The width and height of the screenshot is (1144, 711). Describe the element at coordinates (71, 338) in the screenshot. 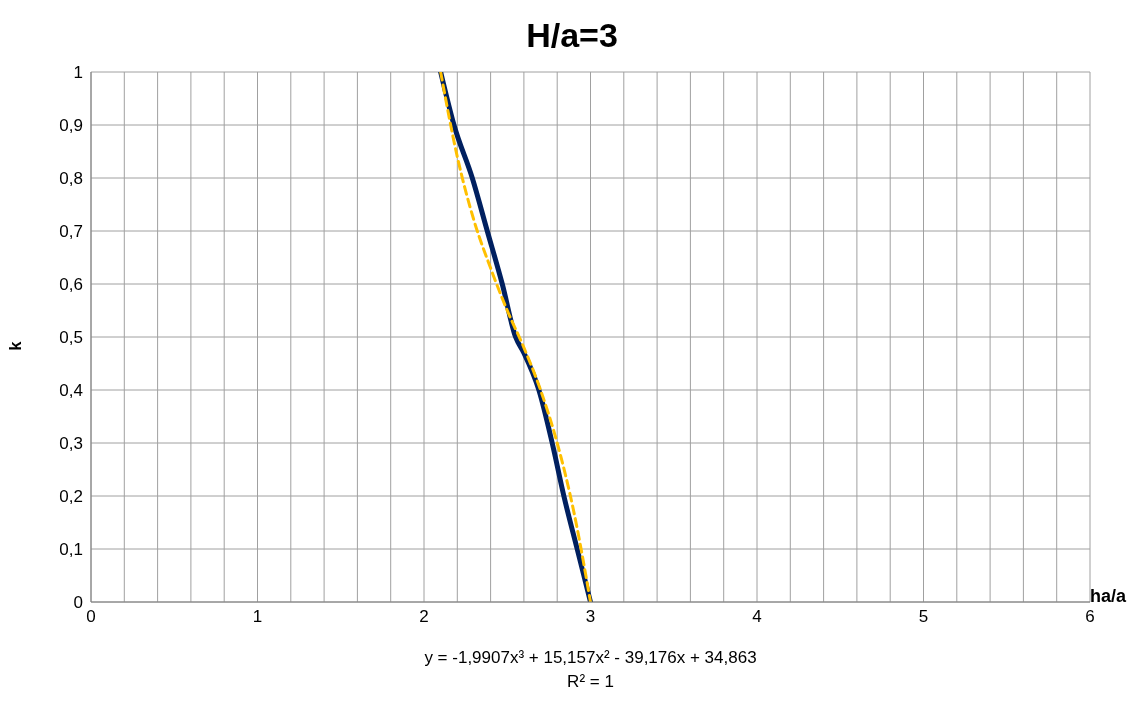

I see `y-tick-label: 0,5` at that location.